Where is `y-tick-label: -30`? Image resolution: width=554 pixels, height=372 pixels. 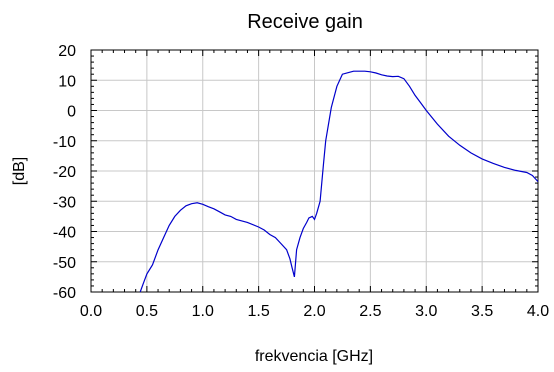 y-tick-label: -30 is located at coordinates (64, 202).